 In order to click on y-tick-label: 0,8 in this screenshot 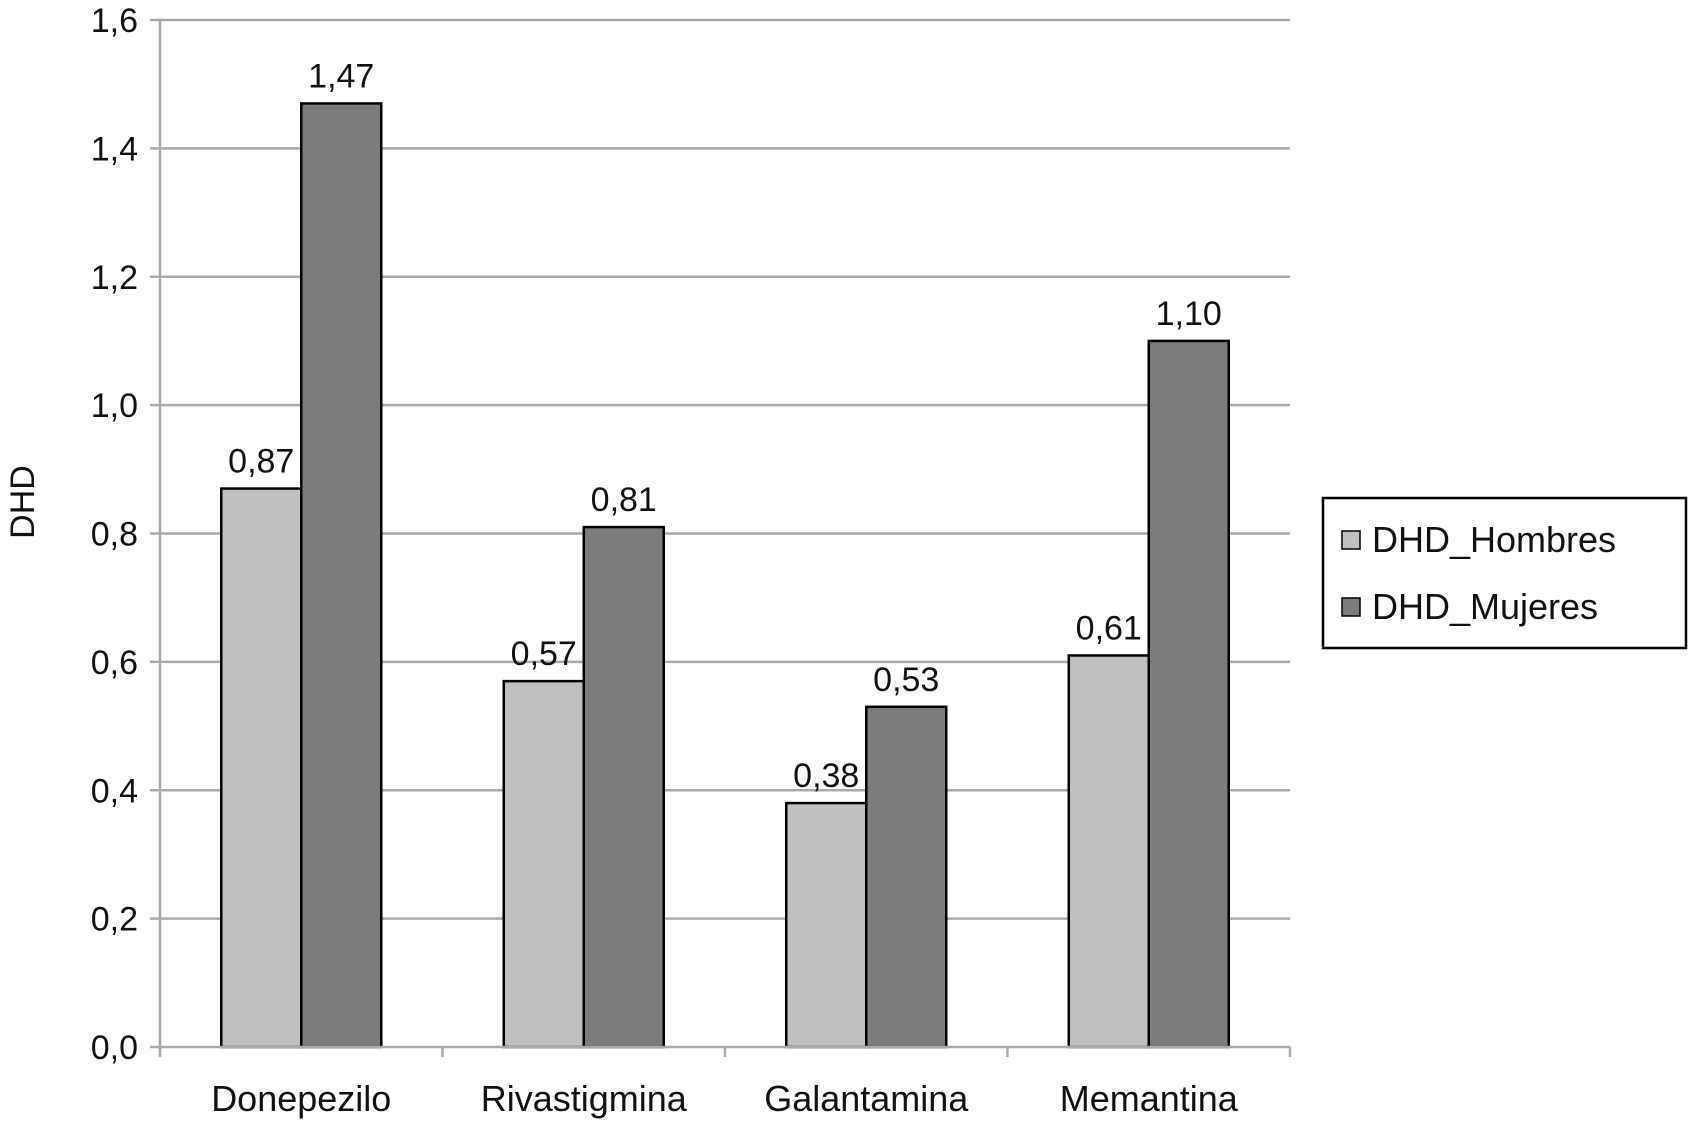, I will do `click(114, 535)`.